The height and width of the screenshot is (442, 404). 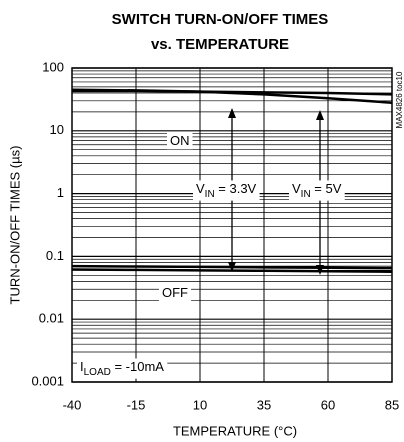 What do you see at coordinates (97, 372) in the screenshot?
I see `annotation-subscript: LOAD` at bounding box center [97, 372].